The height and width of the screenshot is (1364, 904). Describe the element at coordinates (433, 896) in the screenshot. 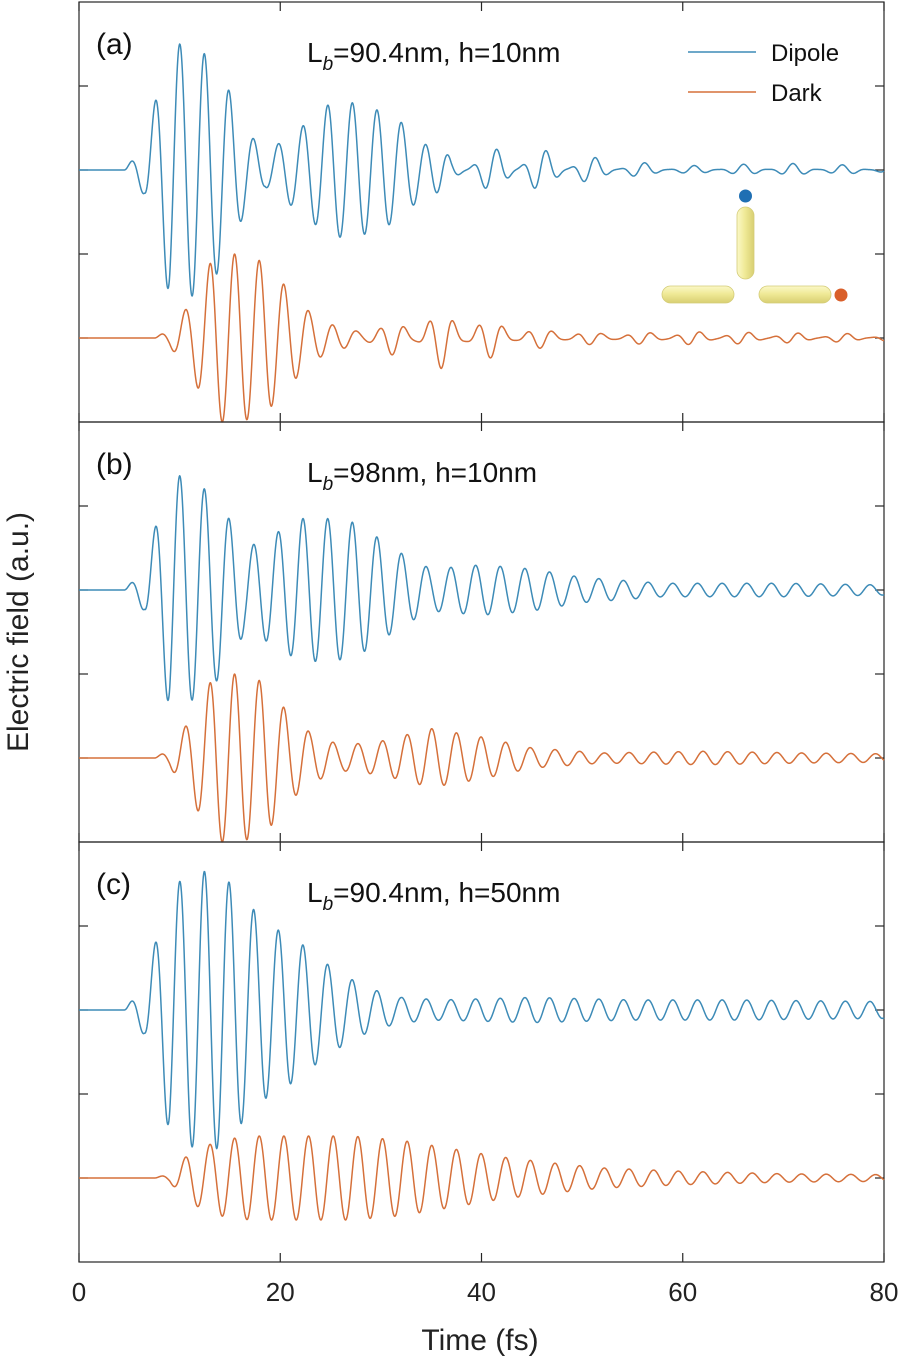

I see `panel-title: Lb=90.4nm, h=50nm` at that location.